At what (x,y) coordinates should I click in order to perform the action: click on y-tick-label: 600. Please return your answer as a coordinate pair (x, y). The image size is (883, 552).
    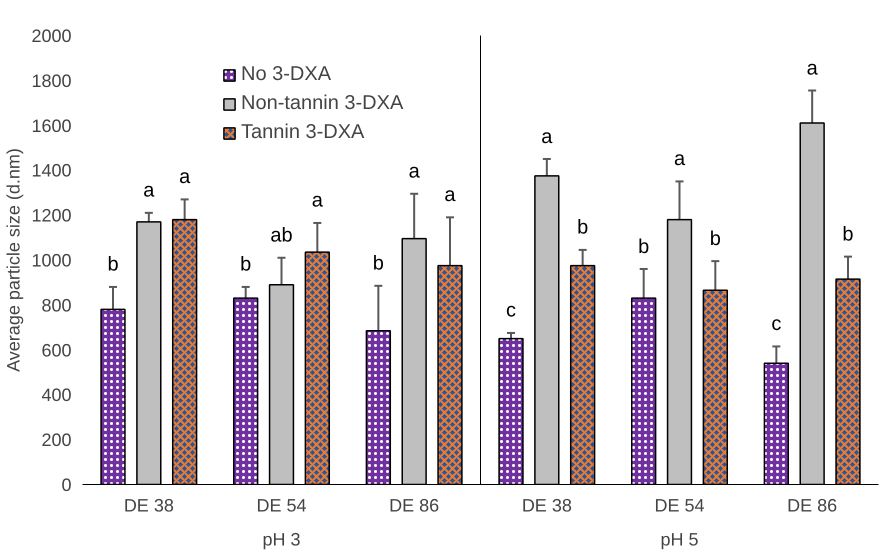
    Looking at the image, I should click on (56, 350).